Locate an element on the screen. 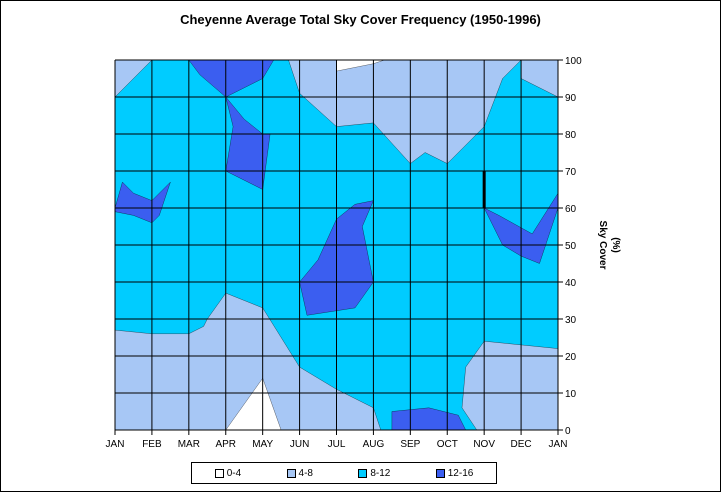 This screenshot has width=721, height=492. legend-item-0-4: 0-4 is located at coordinates (228, 473).